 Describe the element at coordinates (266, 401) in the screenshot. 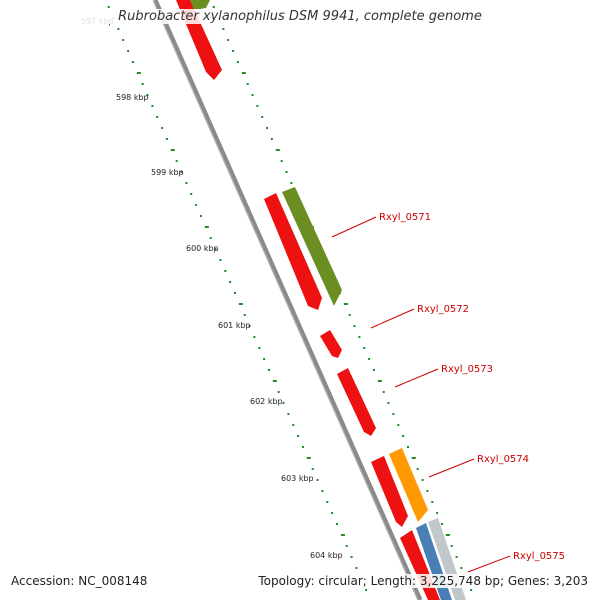

I see `tick-label: 602 kbp` at that location.